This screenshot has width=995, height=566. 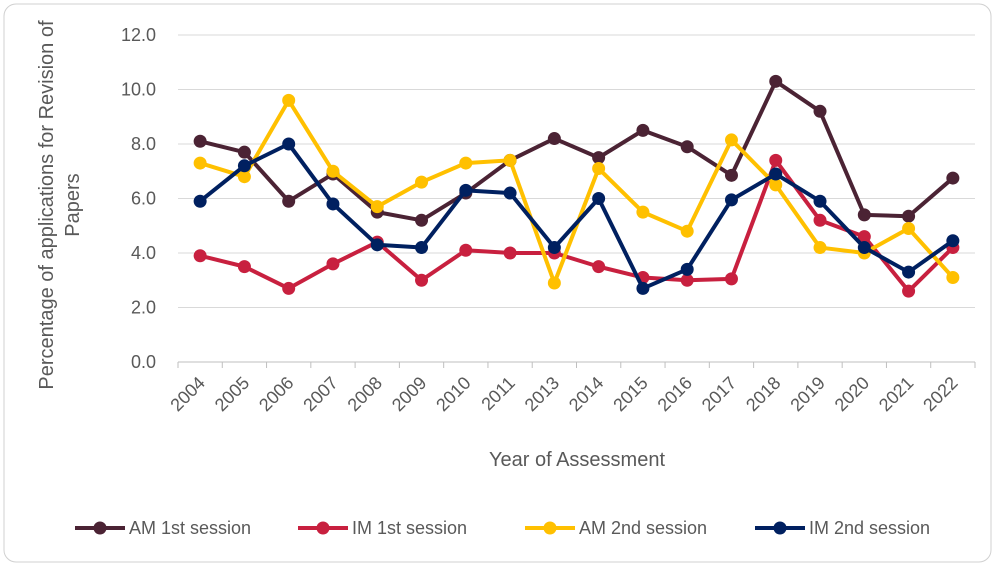 I want to click on legend-item: AM 1st session, so click(x=163, y=528).